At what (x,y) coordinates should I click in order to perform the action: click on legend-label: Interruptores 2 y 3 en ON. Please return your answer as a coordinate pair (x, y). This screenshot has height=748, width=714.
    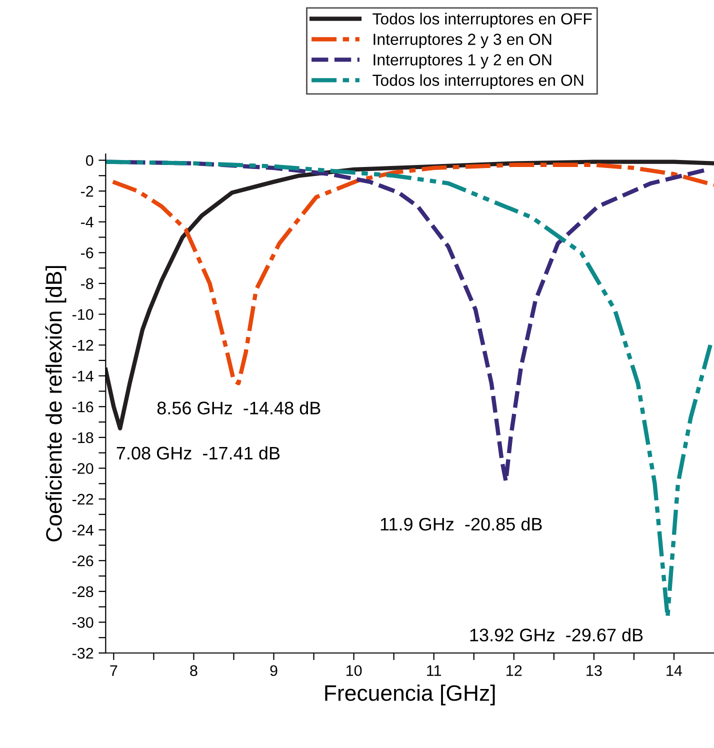
    Looking at the image, I should click on (463, 41).